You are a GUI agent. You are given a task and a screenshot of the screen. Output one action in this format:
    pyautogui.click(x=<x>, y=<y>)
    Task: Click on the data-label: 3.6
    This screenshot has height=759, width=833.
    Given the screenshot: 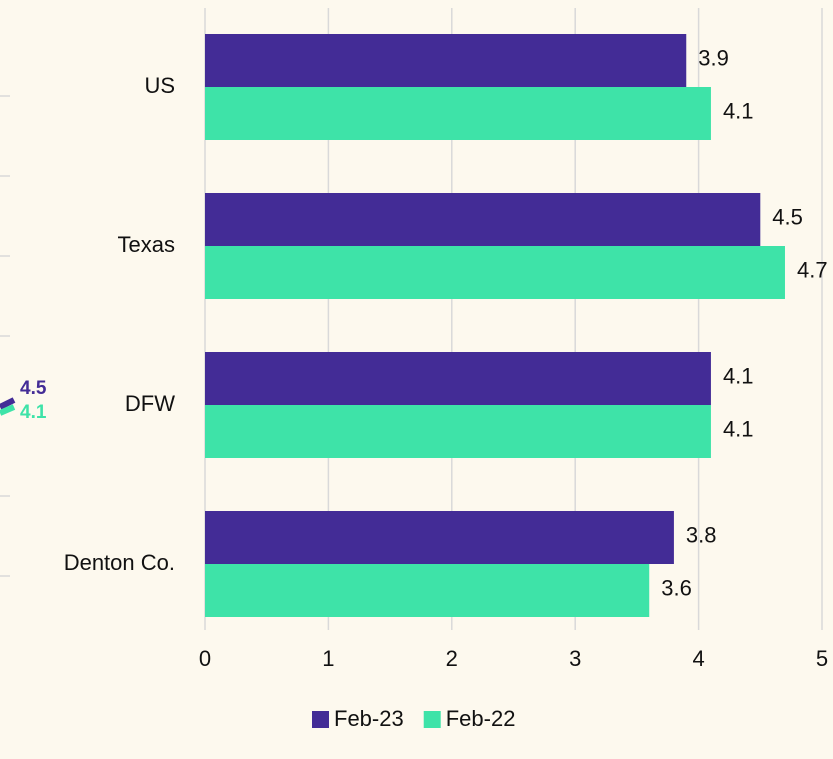 What is the action you would take?
    pyautogui.click(x=676, y=587)
    